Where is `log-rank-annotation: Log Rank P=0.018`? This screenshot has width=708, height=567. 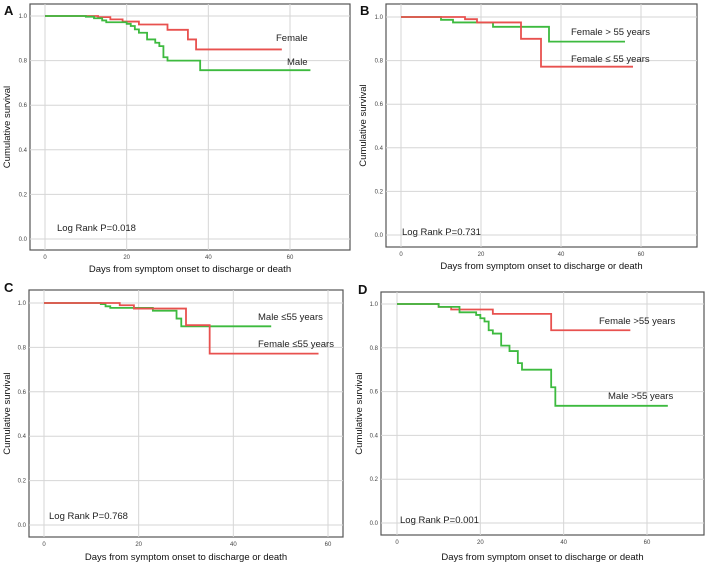
log-rank-annotation: Log Rank P=0.018 is located at coordinates (96, 228).